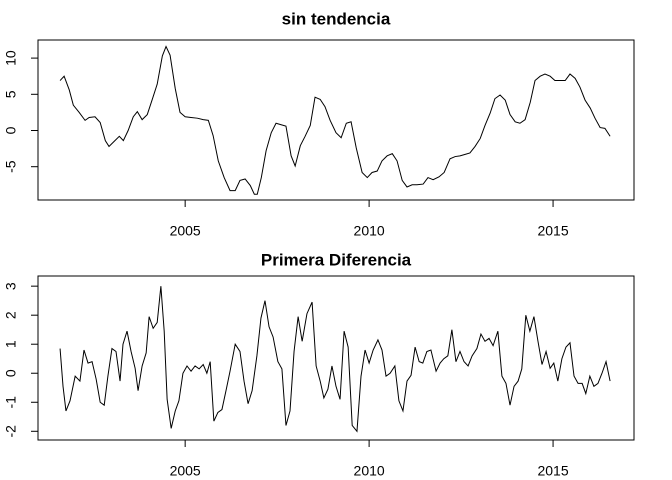 This screenshot has width=672, height=480. Describe the element at coordinates (336, 18) in the screenshot. I see `chart-title: sin tendencia` at that location.